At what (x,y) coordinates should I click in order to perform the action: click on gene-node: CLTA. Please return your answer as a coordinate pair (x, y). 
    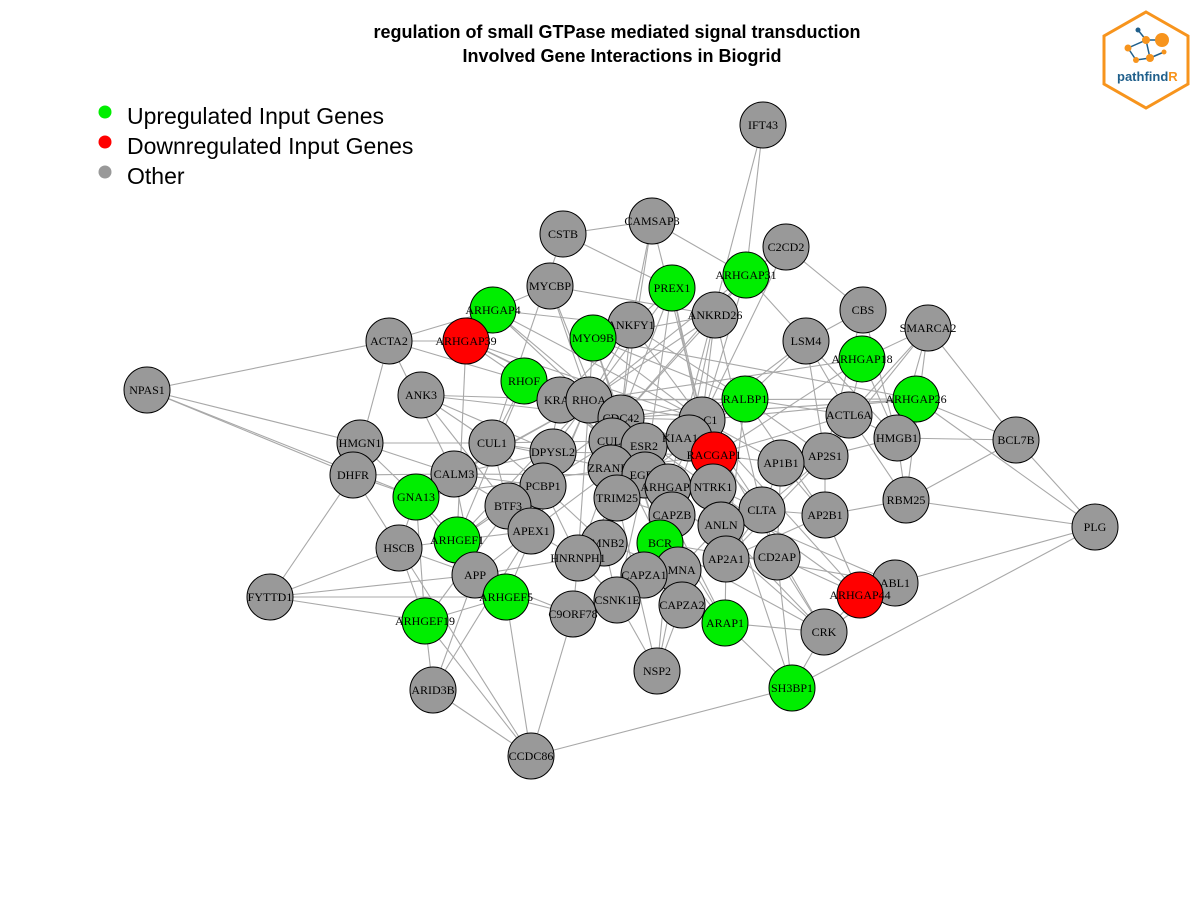
    Looking at the image, I should click on (762, 510).